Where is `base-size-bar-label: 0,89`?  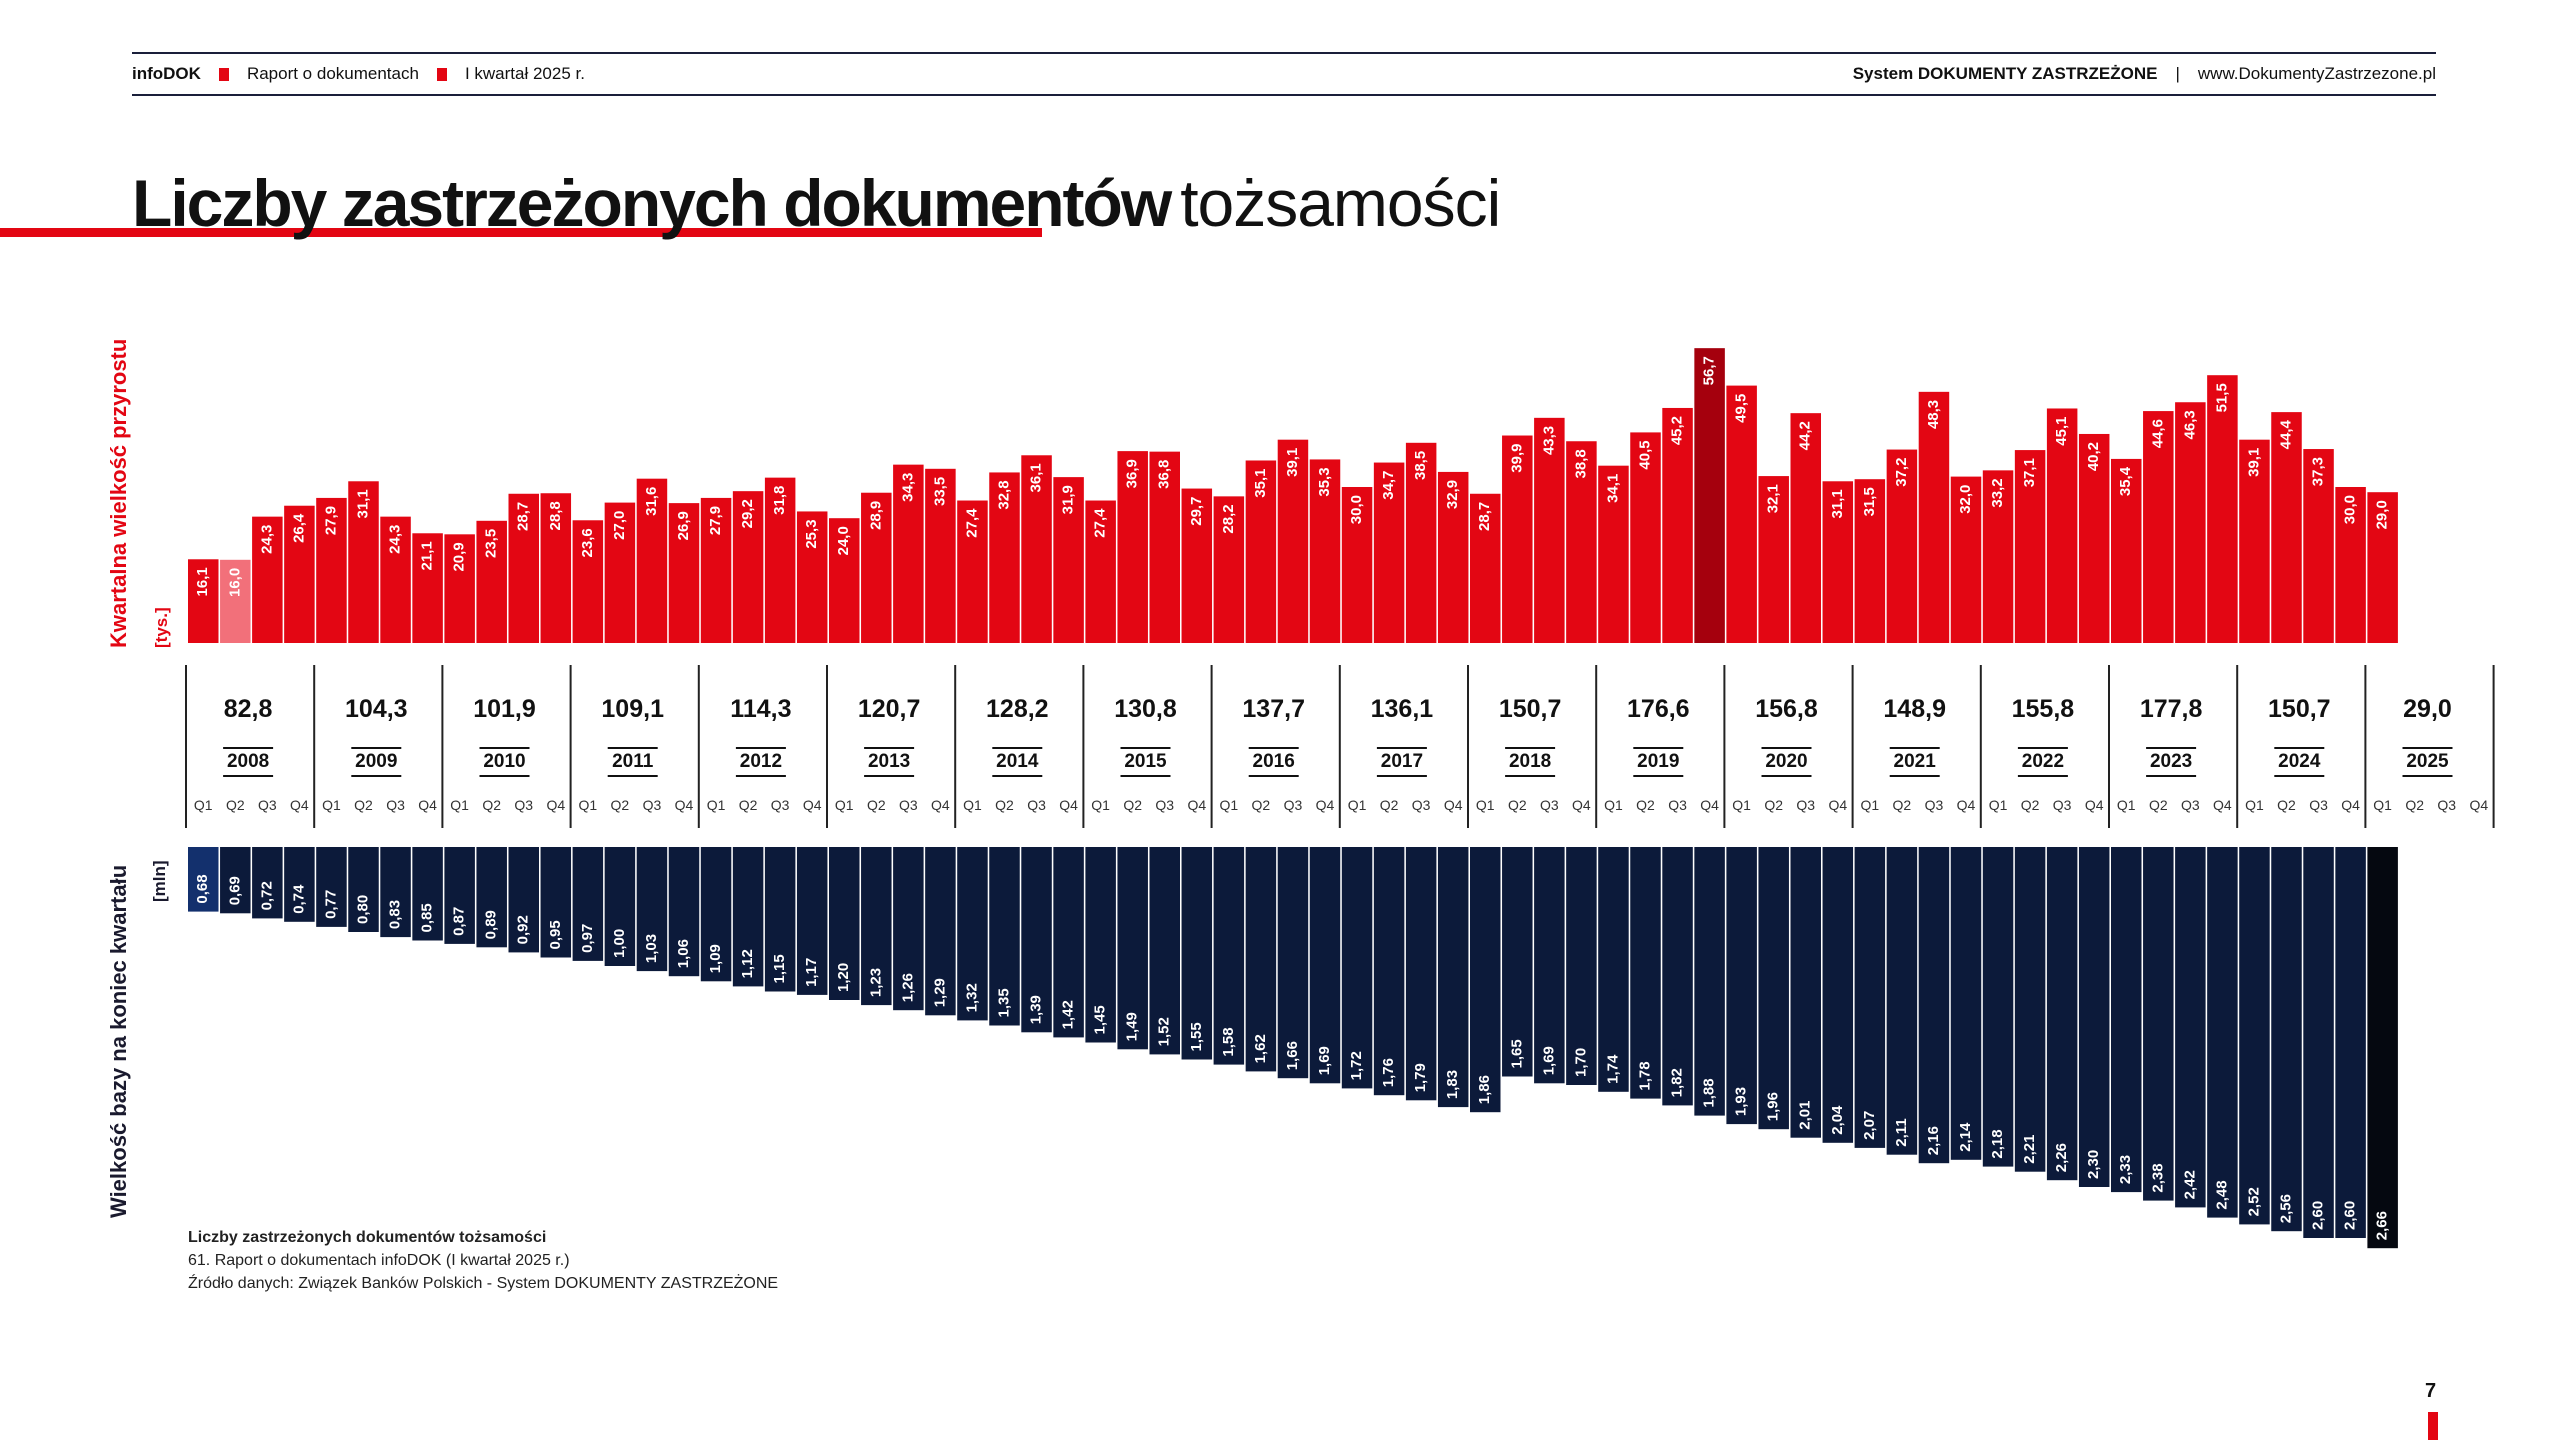 base-size-bar-label: 0,89 is located at coordinates (491, 924).